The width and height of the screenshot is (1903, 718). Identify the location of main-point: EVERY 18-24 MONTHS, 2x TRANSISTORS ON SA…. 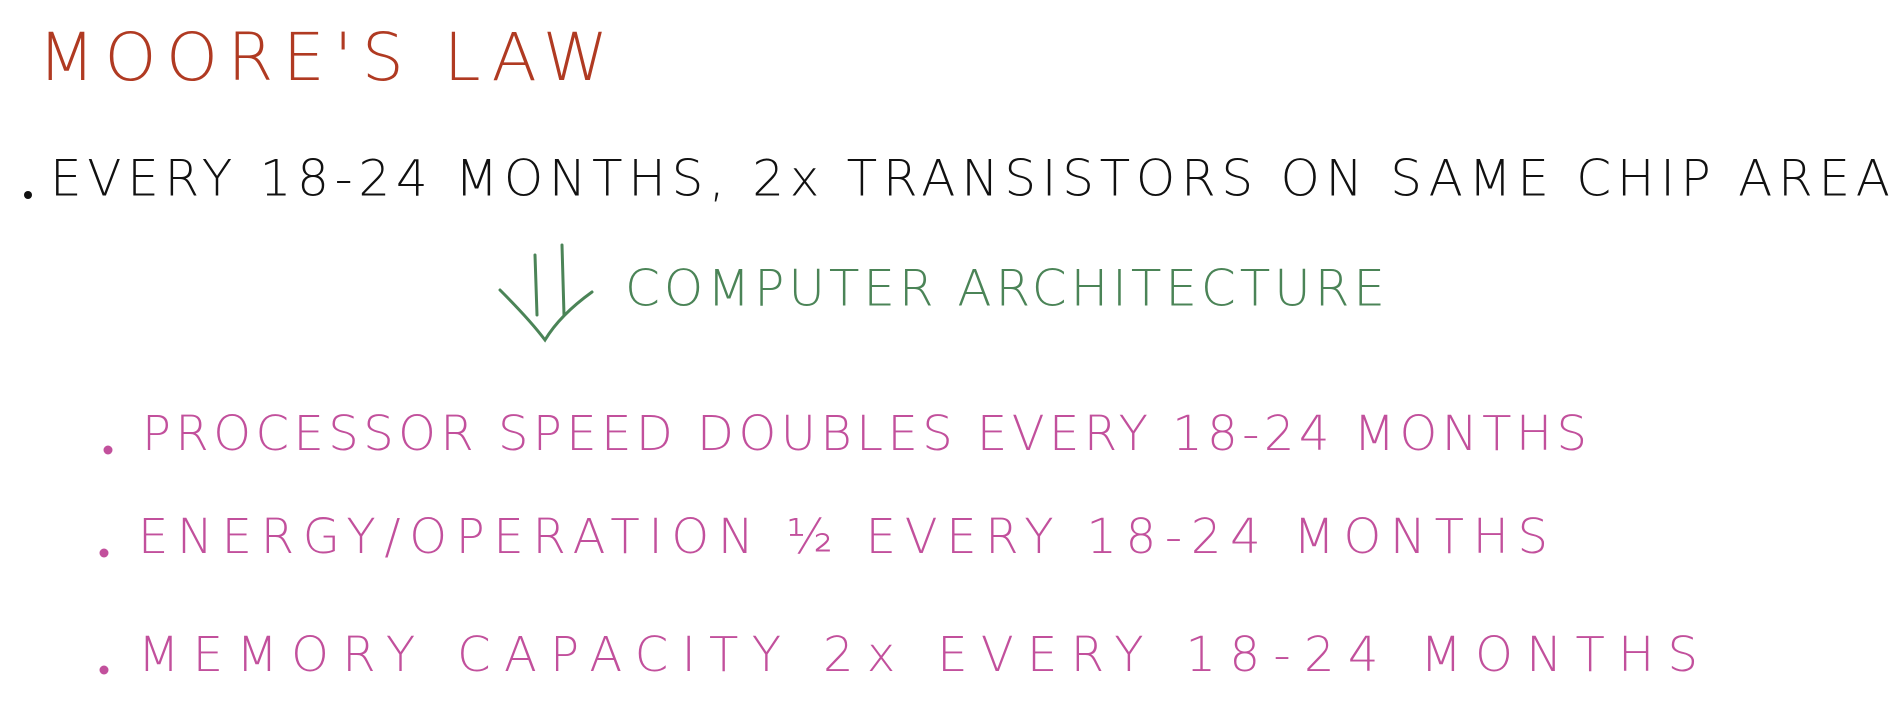
(970, 179).